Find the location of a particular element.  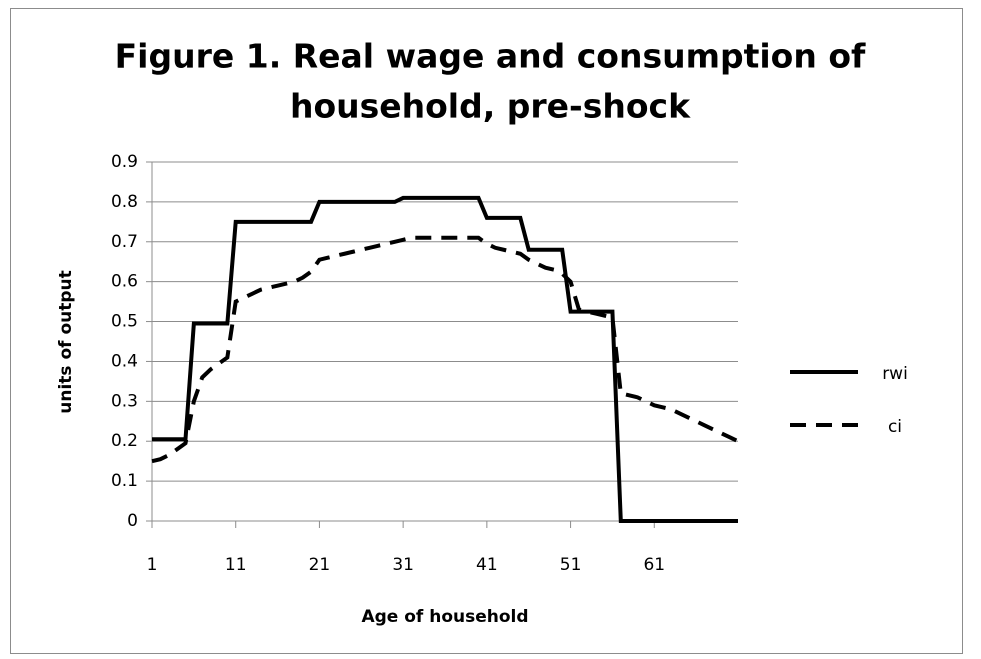

legend-label: ci is located at coordinates (895, 427).